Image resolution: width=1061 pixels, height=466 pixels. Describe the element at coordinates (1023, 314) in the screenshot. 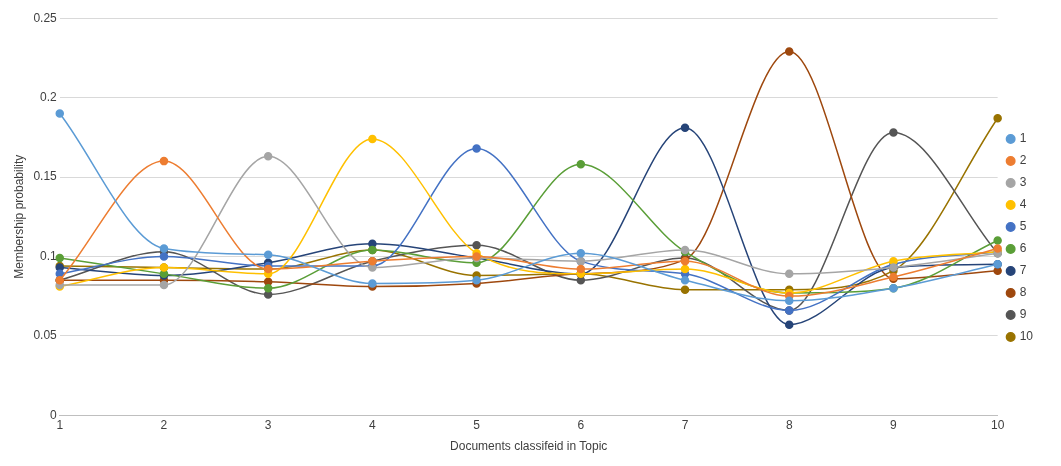

I see `legend-label: 9` at that location.